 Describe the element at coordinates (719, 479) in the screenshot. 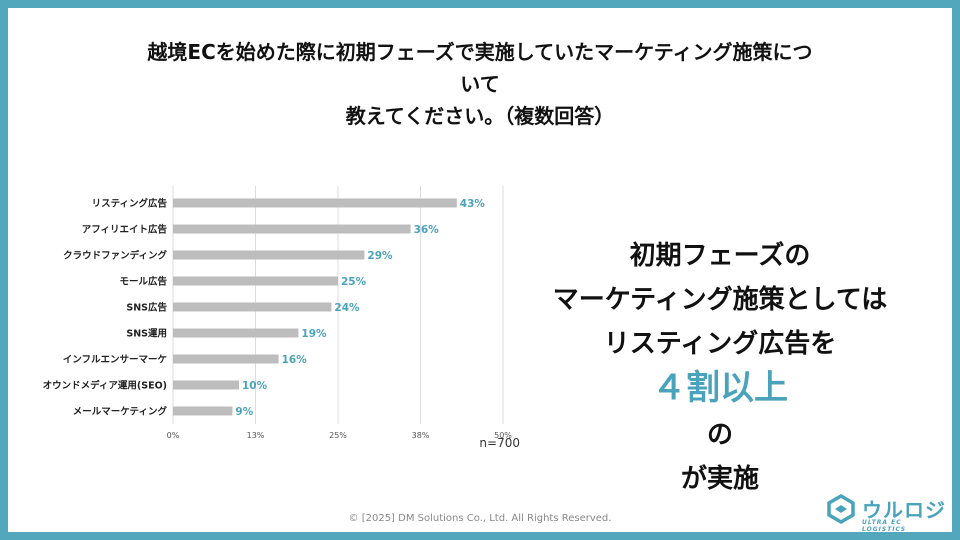

I see `callout-line-5: が実施` at that location.